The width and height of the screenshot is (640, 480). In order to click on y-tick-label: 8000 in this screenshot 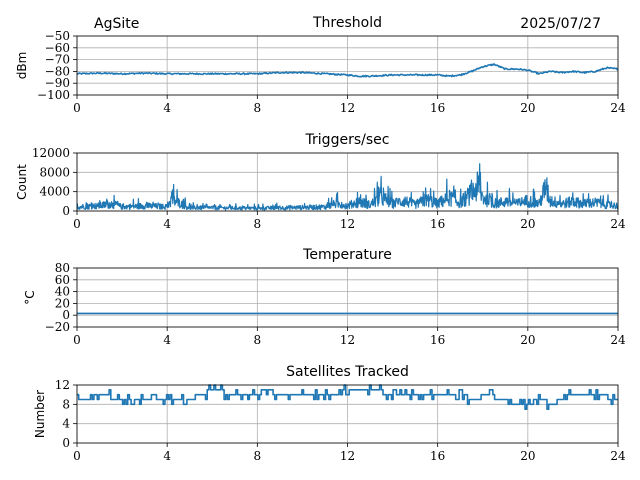, I will do `click(54, 172)`.